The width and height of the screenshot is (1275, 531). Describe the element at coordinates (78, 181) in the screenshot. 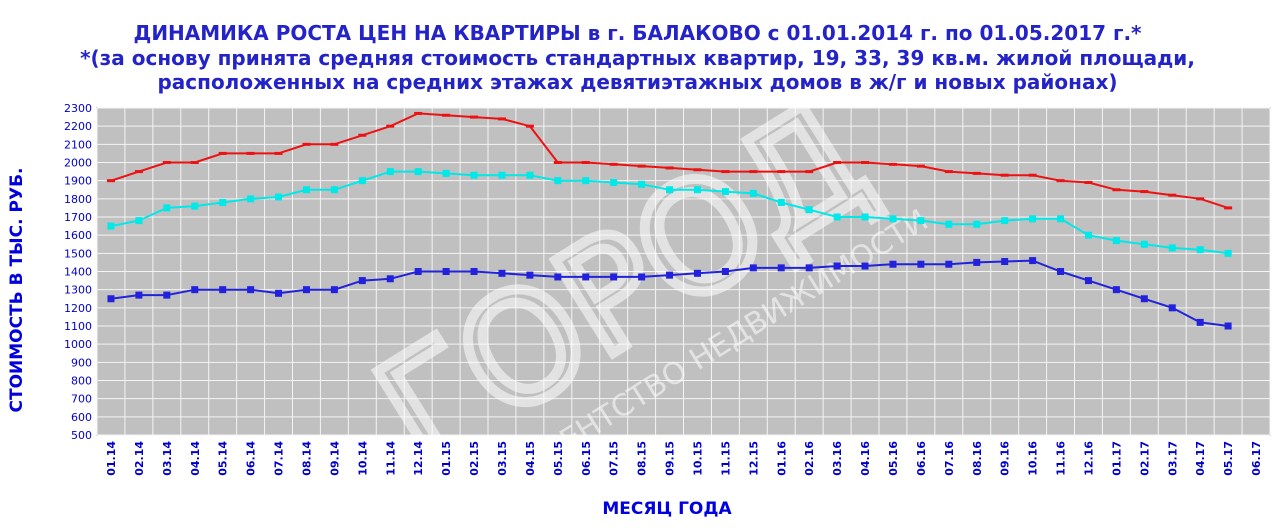

I see `y-tick-label: 1900` at that location.